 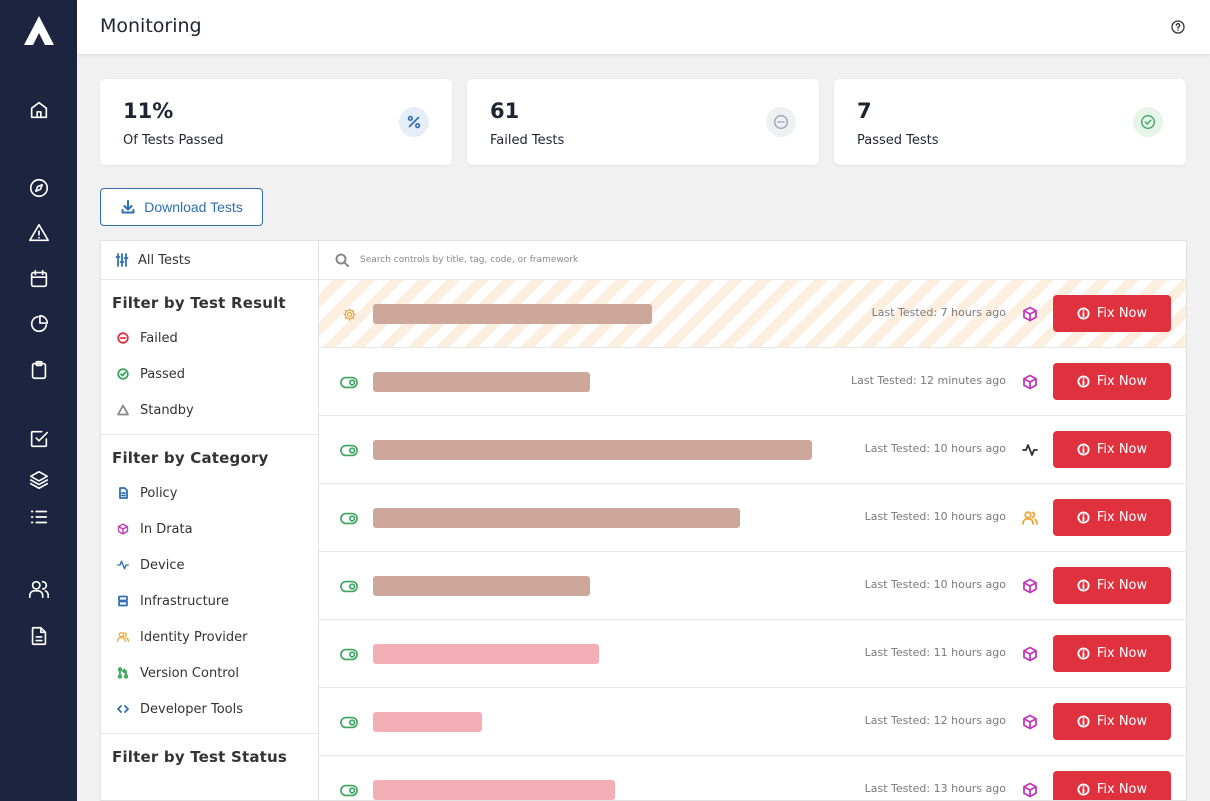 What do you see at coordinates (209, 637) in the screenshot?
I see `filter-item-identity-provider: Identity Provider` at bounding box center [209, 637].